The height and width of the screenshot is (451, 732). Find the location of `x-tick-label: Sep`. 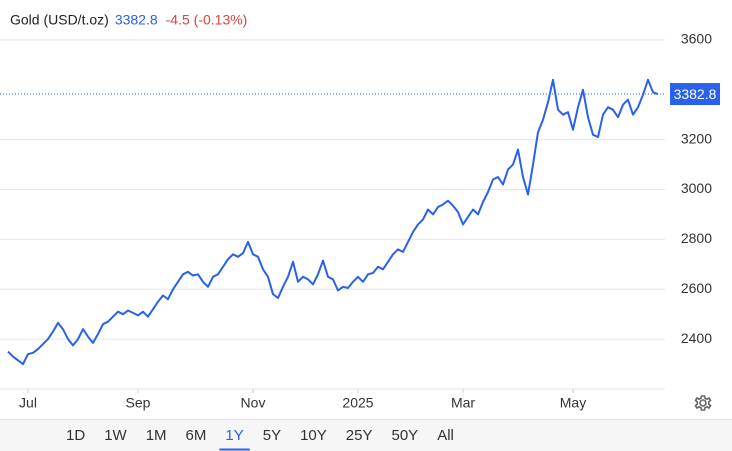

x-tick-label: Sep is located at coordinates (138, 403).